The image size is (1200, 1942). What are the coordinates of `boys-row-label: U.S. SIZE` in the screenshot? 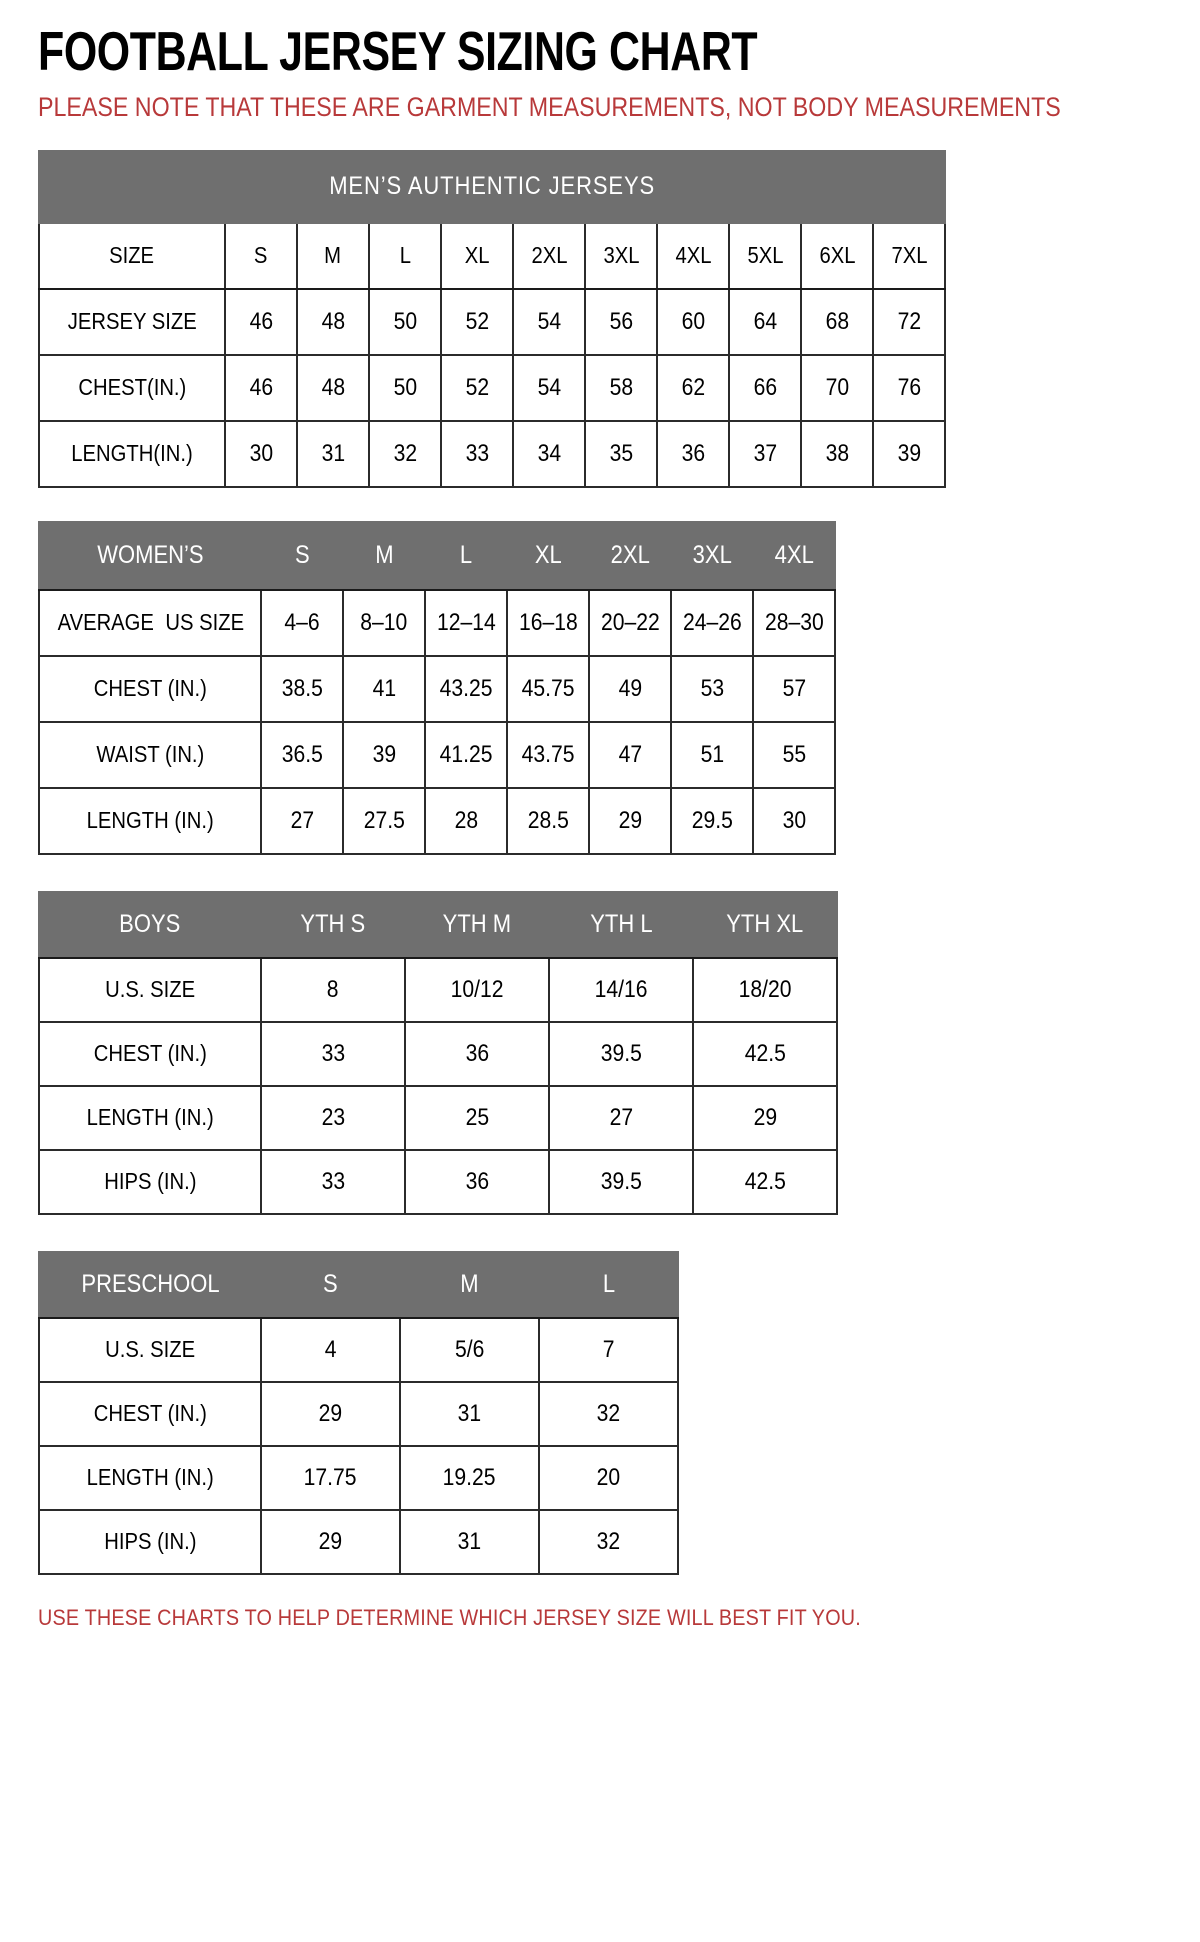 It's located at (150, 990).